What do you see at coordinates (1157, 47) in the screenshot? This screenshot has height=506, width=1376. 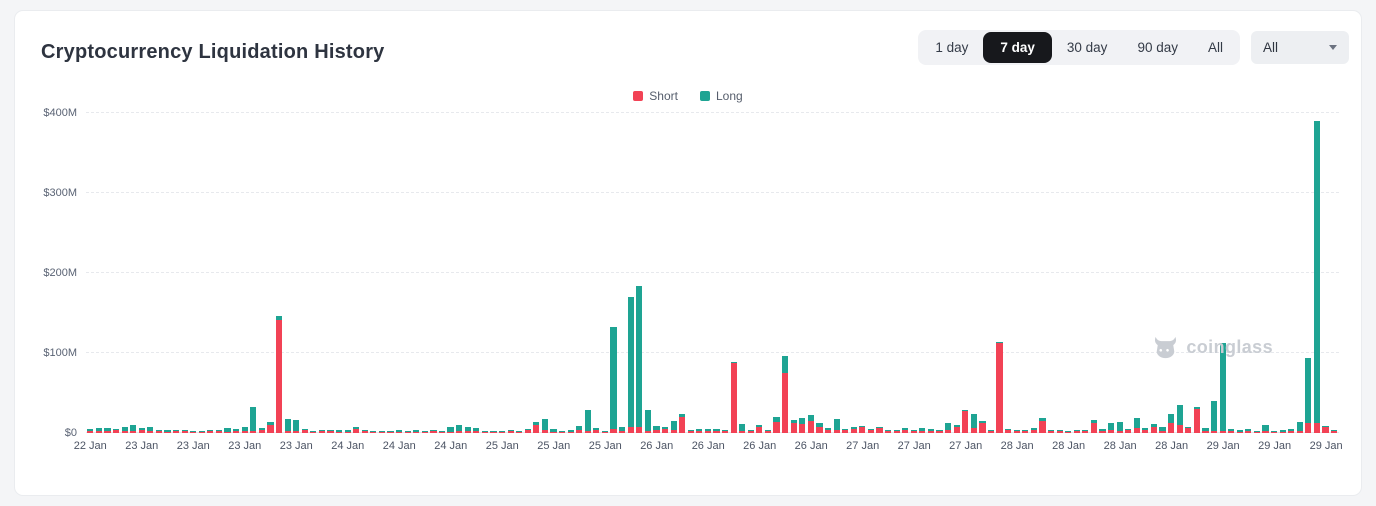 I see `range-button-90-day: 90 day` at bounding box center [1157, 47].